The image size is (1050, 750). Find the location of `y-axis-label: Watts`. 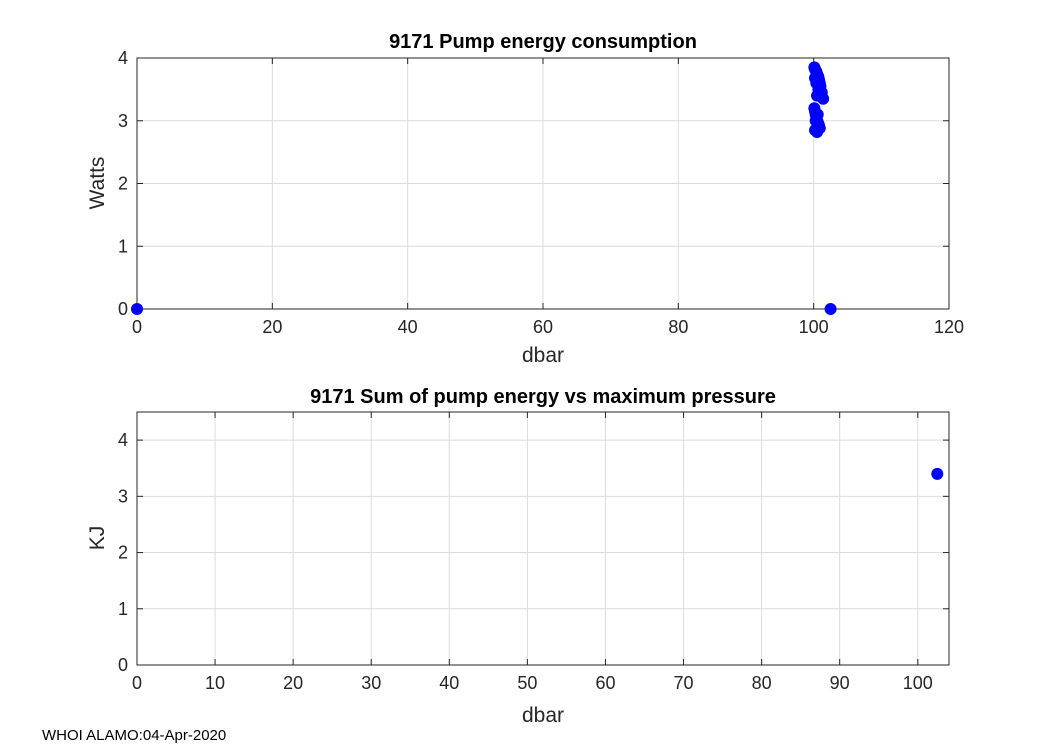

y-axis-label: Watts is located at coordinates (97, 183).